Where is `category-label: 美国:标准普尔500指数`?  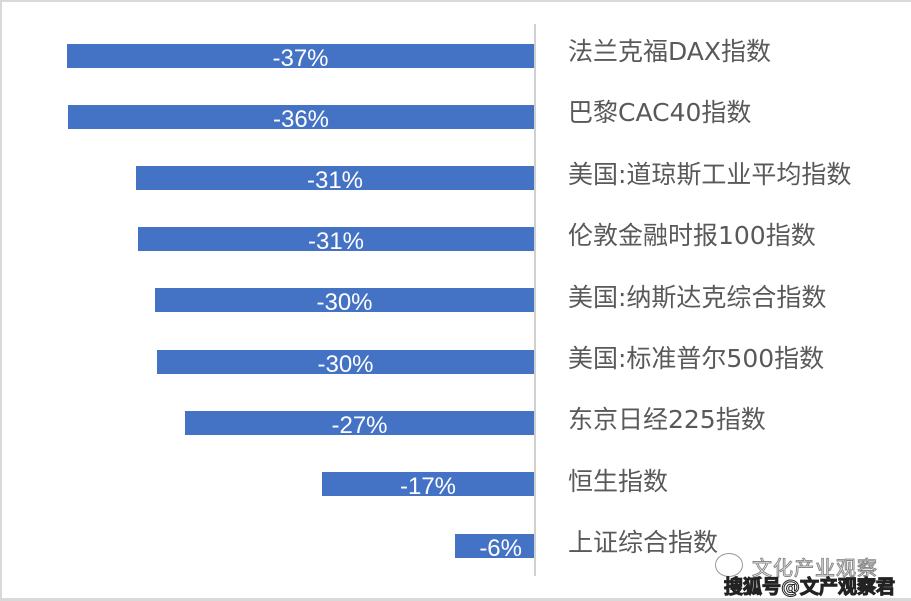 category-label: 美国:标准普尔500指数 is located at coordinates (696, 358).